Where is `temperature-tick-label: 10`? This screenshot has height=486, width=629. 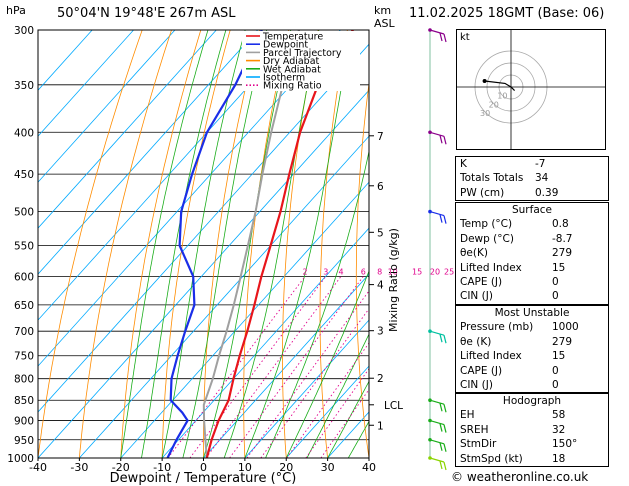 temperature-tick-label: 10 is located at coordinates (245, 467).